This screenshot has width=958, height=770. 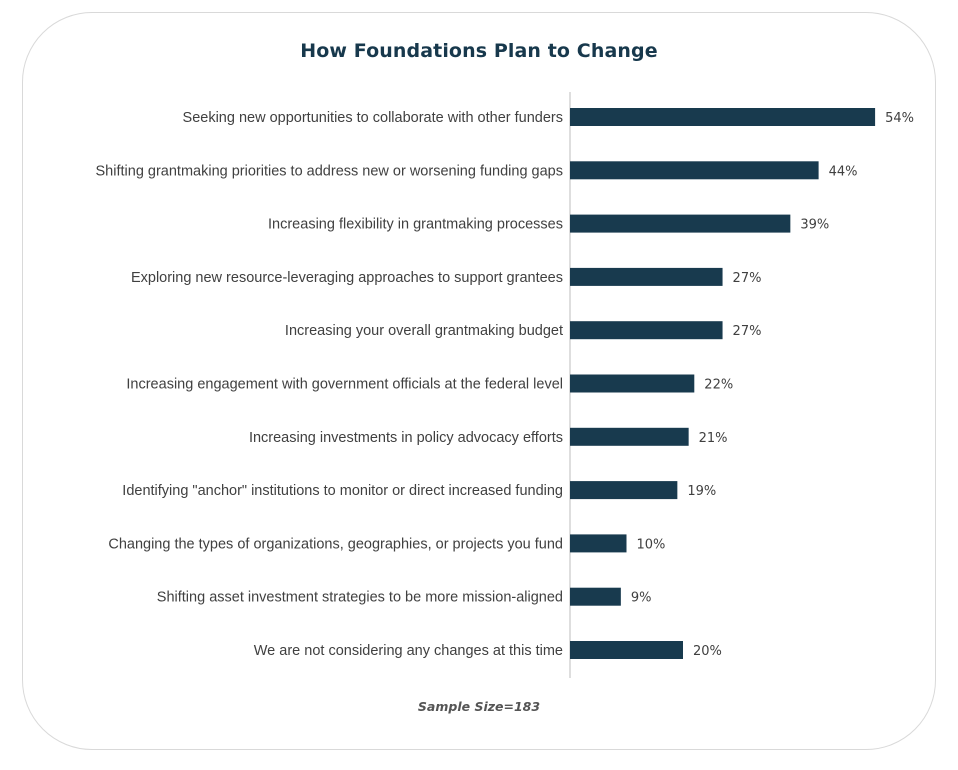 What do you see at coordinates (479, 51) in the screenshot?
I see `chart-title: How Foundations Plan to Change` at bounding box center [479, 51].